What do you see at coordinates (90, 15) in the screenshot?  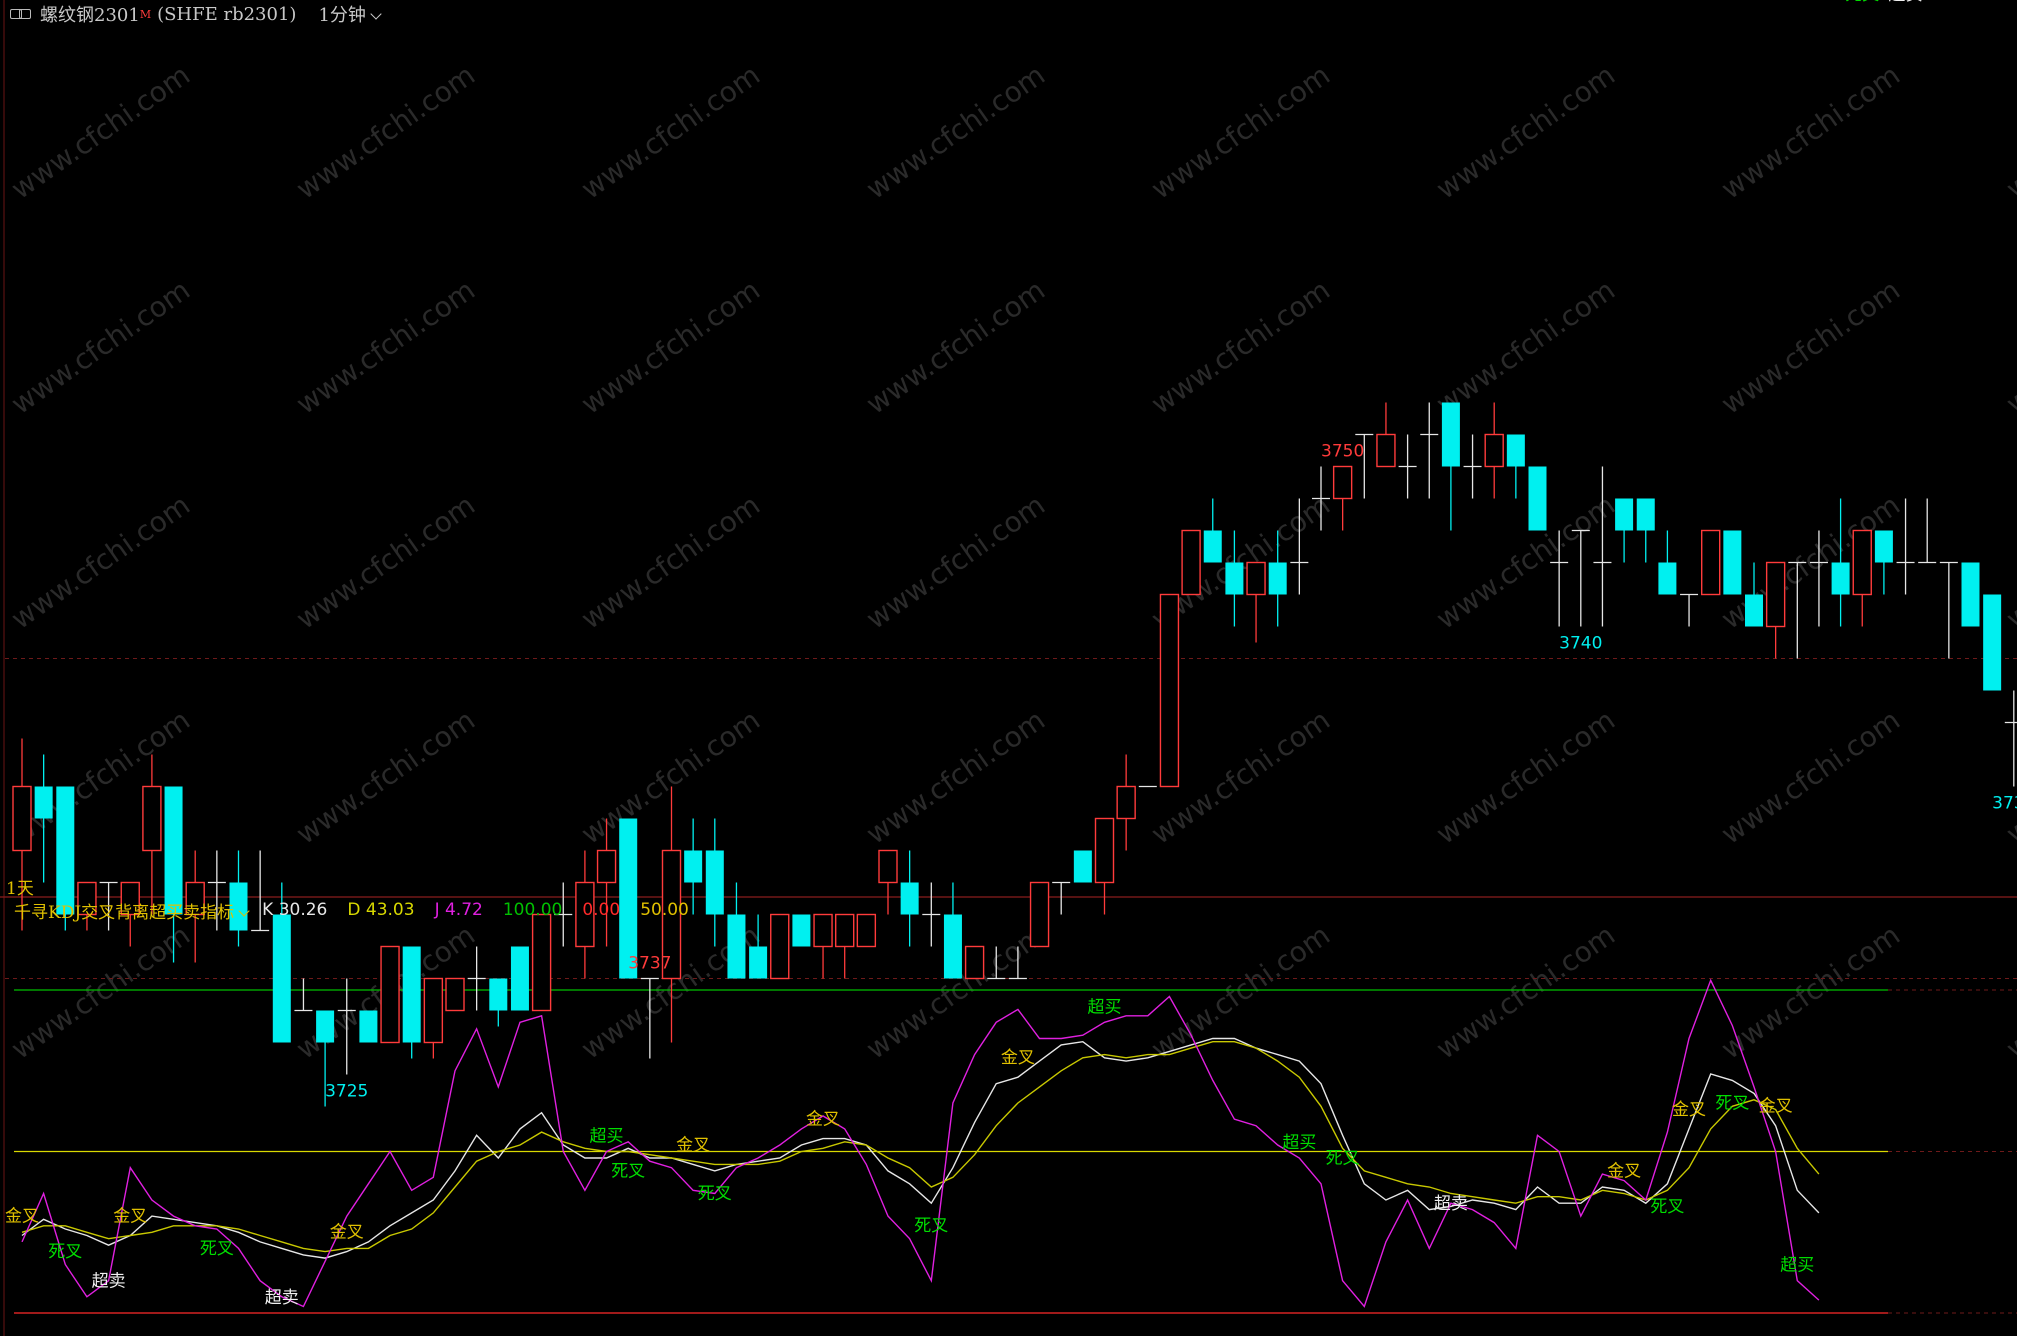 I see `symbol-name: 螺纹钢2301` at bounding box center [90, 15].